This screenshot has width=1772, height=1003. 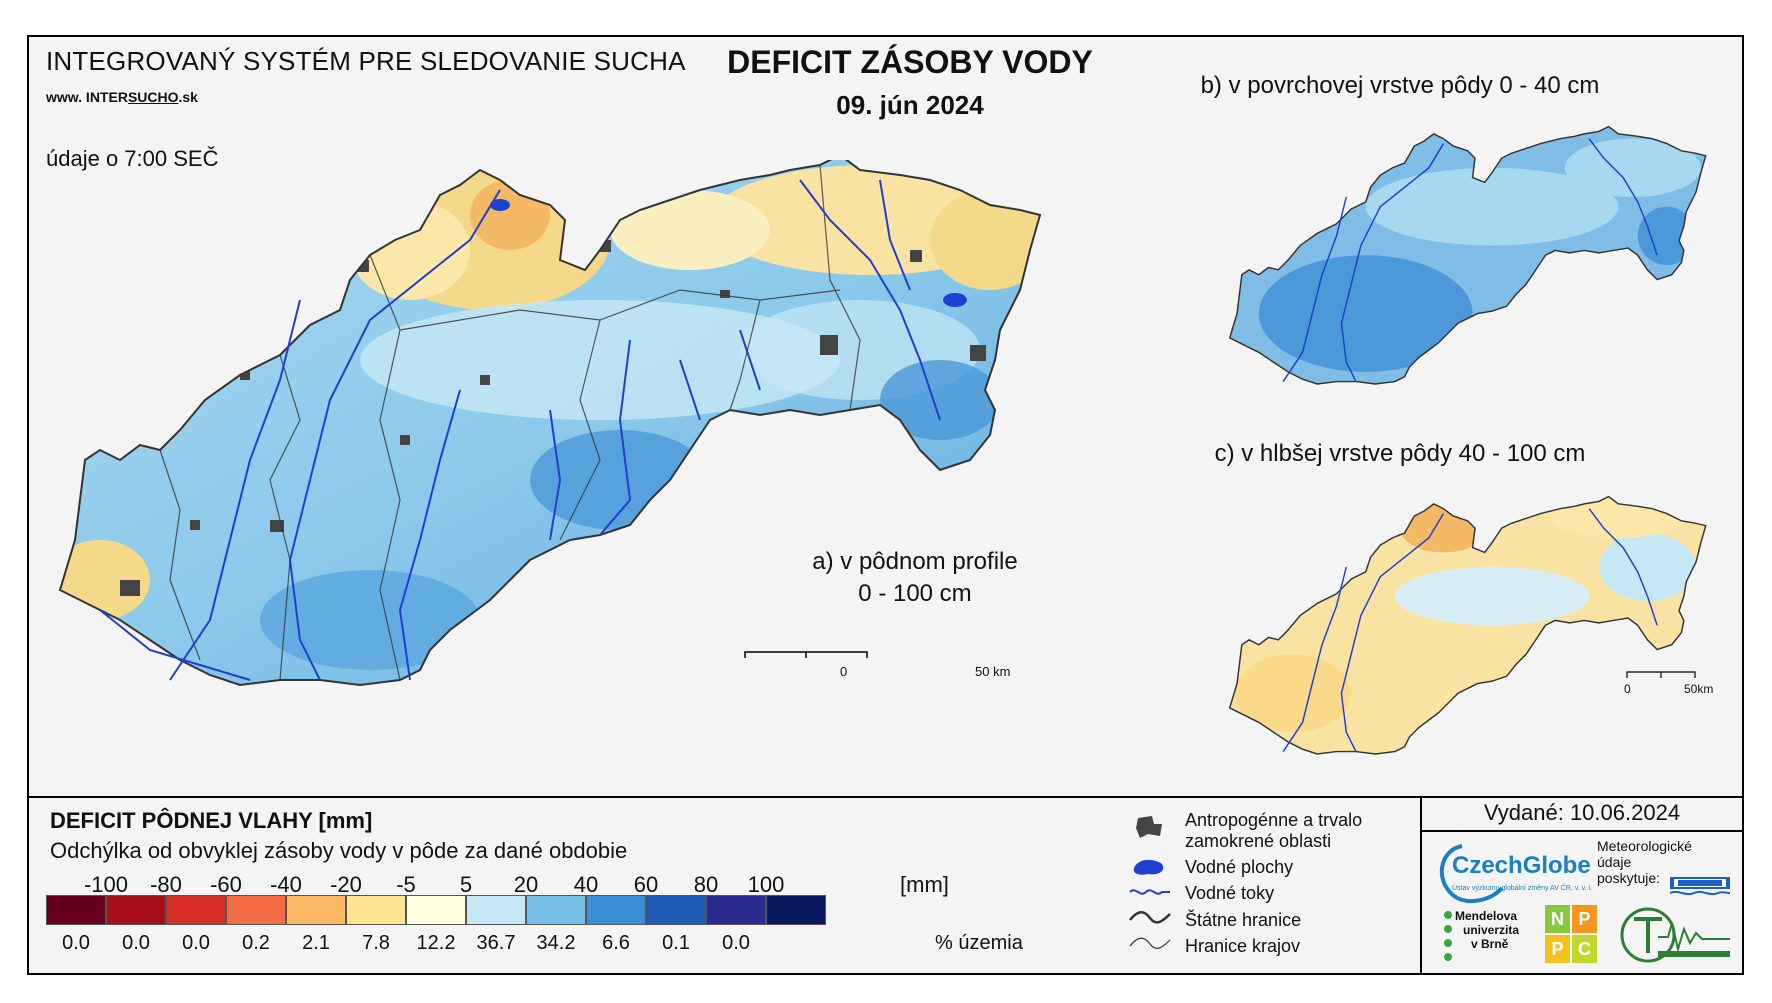 I want to click on main-map-scale-bar, so click(x=806, y=654).